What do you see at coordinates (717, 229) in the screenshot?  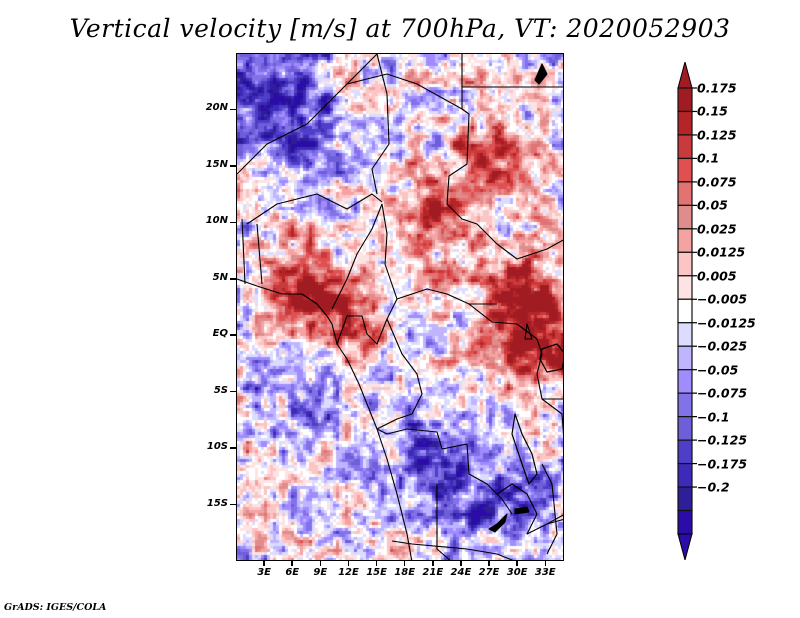 I see `colorbar-label: 0.025` at bounding box center [717, 229].